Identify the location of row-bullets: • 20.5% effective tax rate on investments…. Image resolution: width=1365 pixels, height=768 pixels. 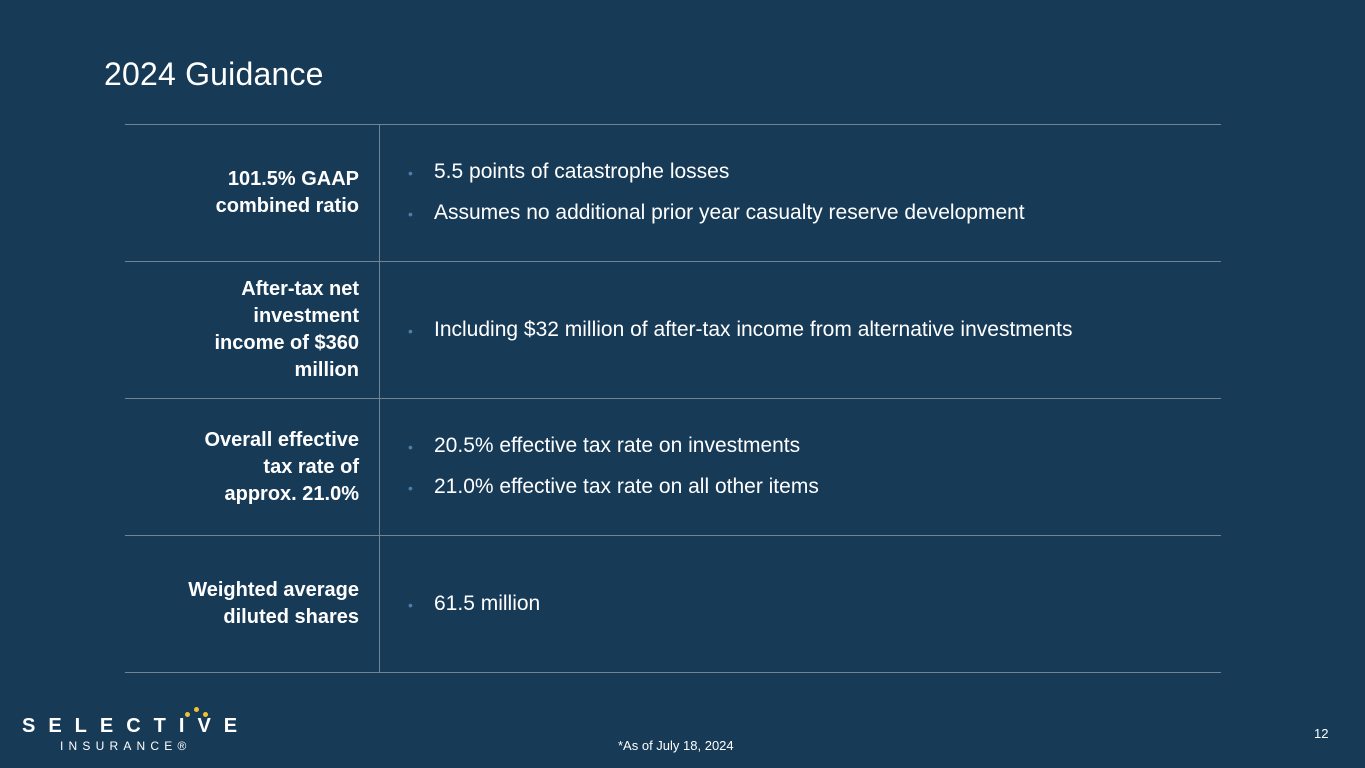
(800, 467).